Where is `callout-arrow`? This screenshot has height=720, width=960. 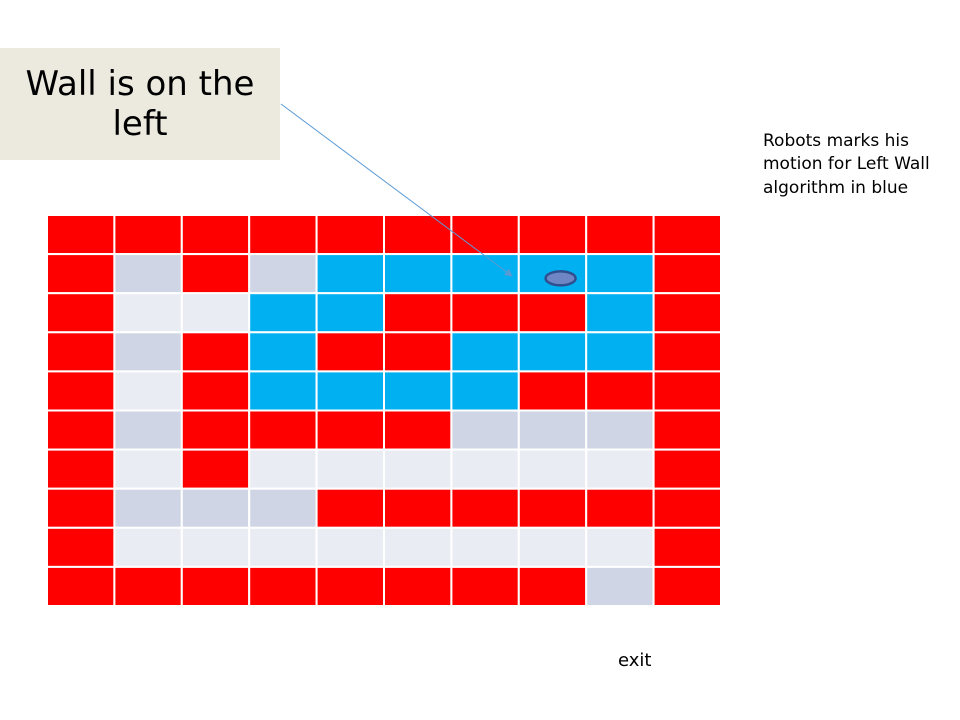
callout-arrow is located at coordinates (396, 190).